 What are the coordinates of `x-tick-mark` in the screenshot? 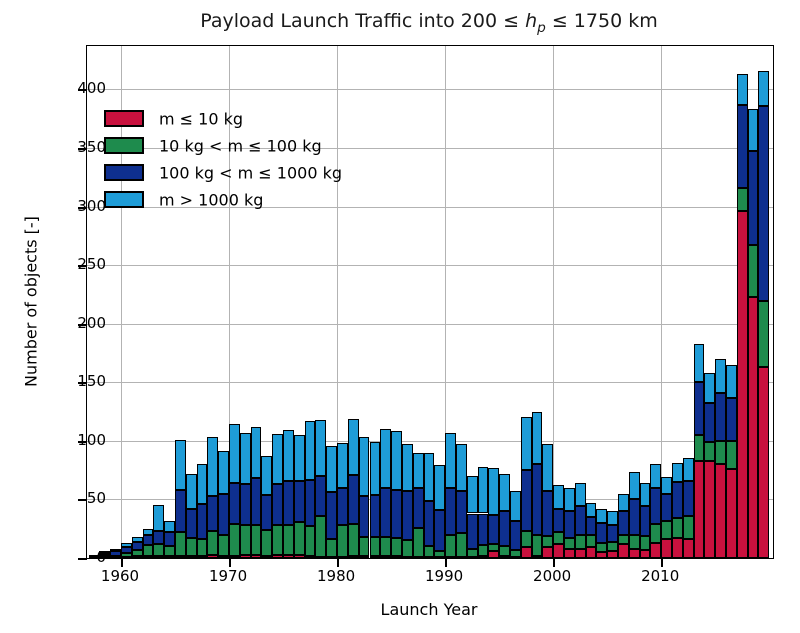 It's located at (338, 562).